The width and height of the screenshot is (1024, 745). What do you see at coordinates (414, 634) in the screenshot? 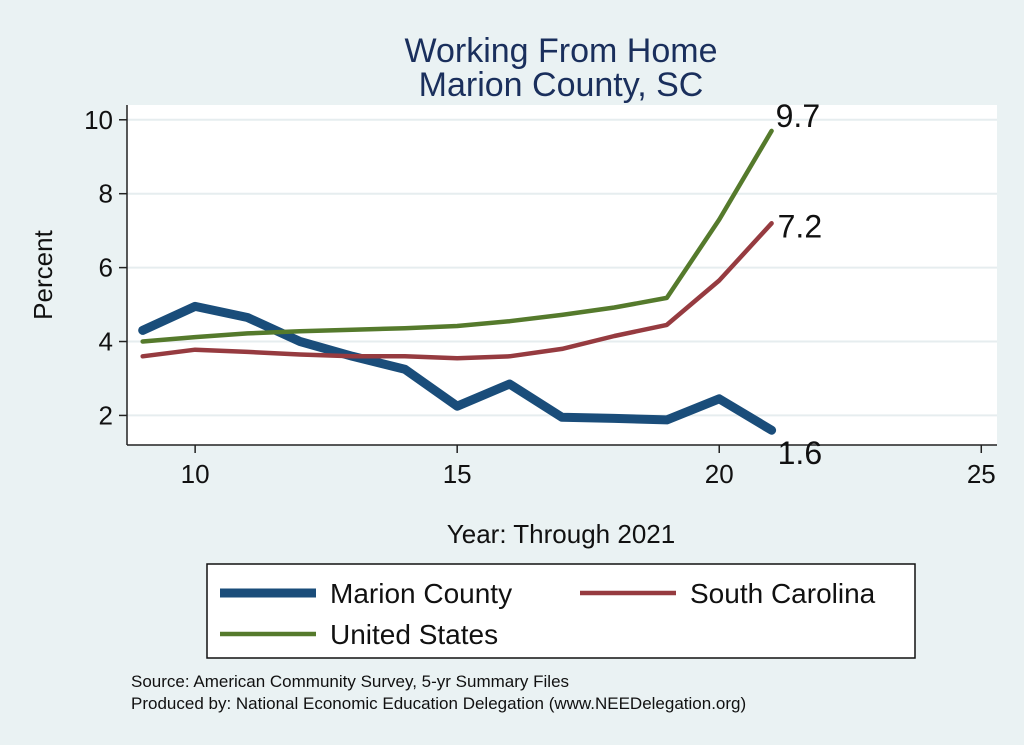
I see `legend-label: United States` at bounding box center [414, 634].